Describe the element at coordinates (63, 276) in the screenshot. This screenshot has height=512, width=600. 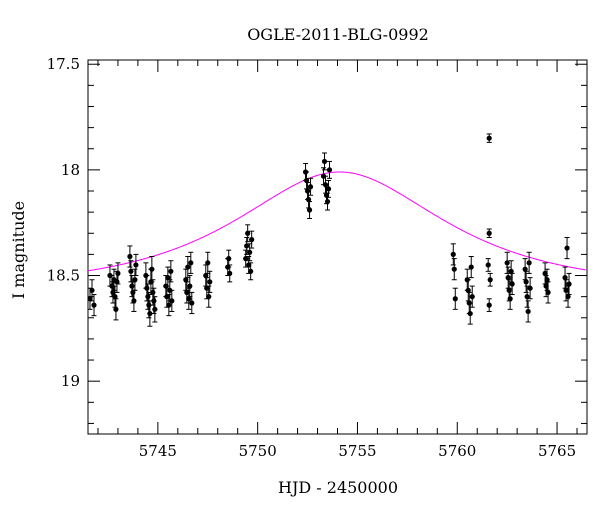
I see `y-tick-label: 18.5` at that location.